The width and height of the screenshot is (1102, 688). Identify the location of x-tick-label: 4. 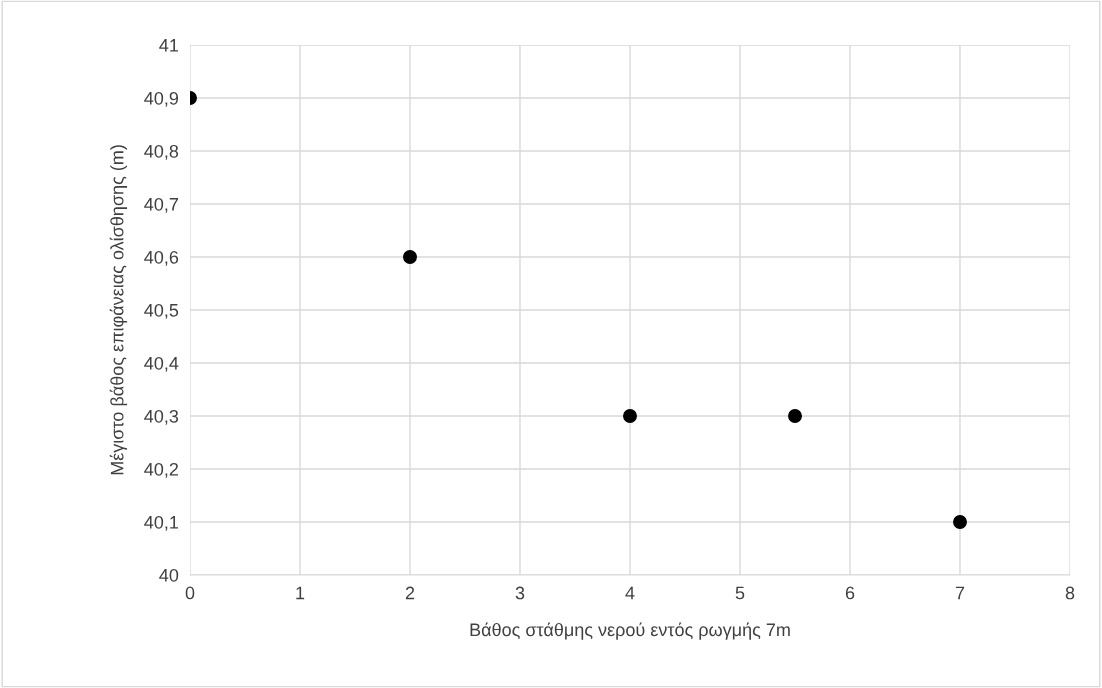
(630, 593).